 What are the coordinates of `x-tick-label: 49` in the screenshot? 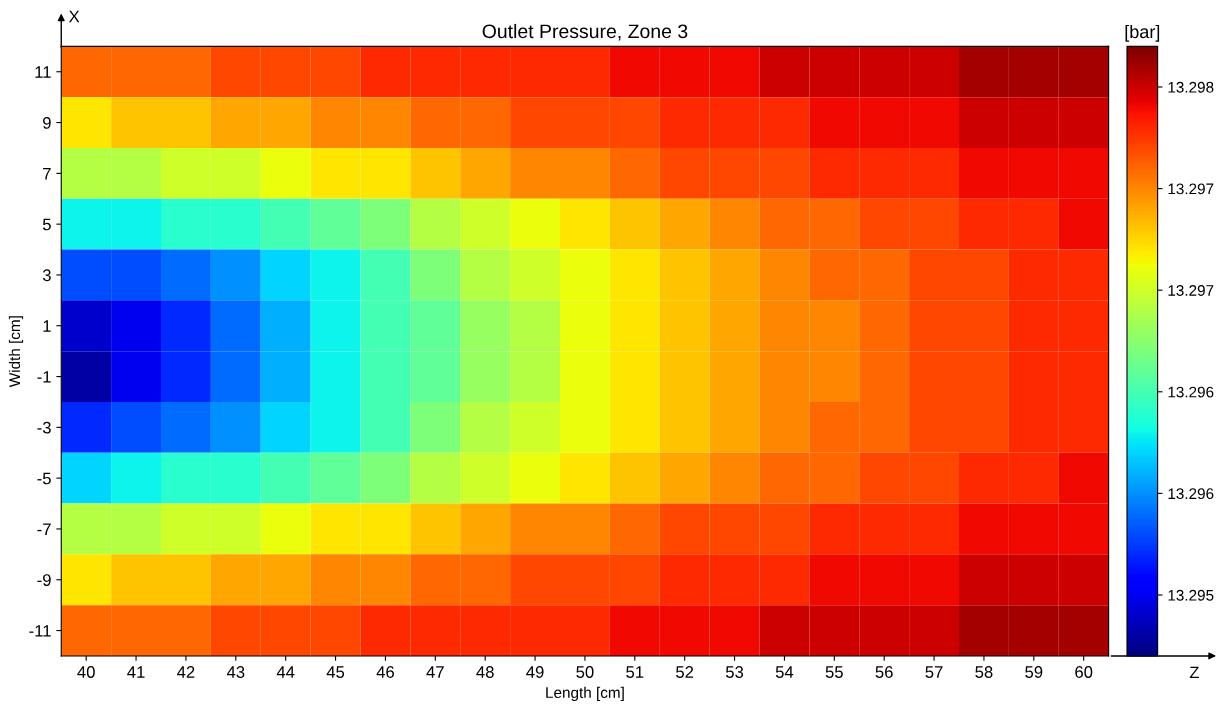 It's located at (535, 672).